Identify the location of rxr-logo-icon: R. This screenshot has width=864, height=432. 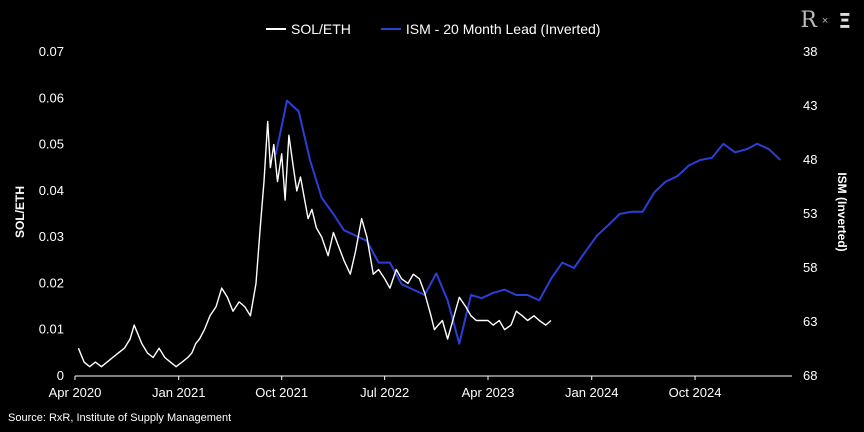
(808, 20).